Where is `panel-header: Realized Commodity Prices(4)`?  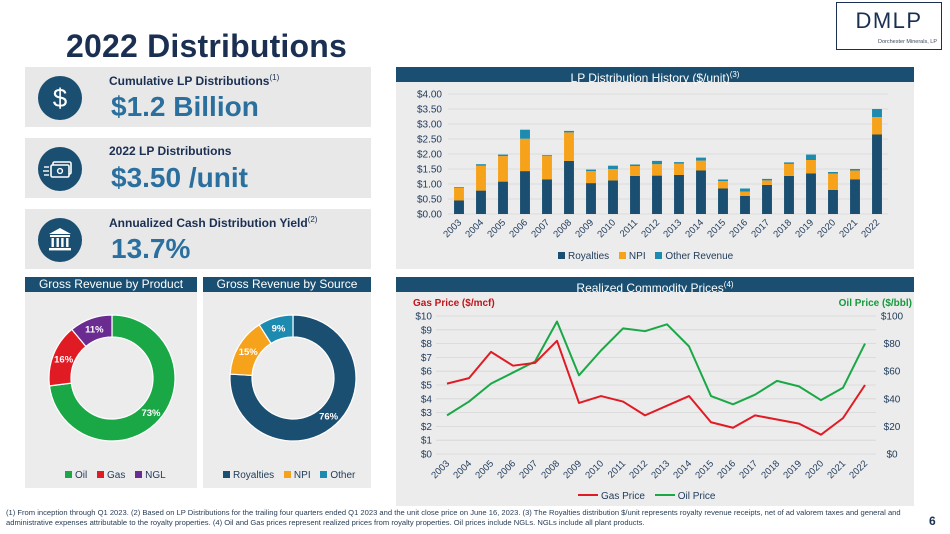 panel-header: Realized Commodity Prices(4) is located at coordinates (655, 286).